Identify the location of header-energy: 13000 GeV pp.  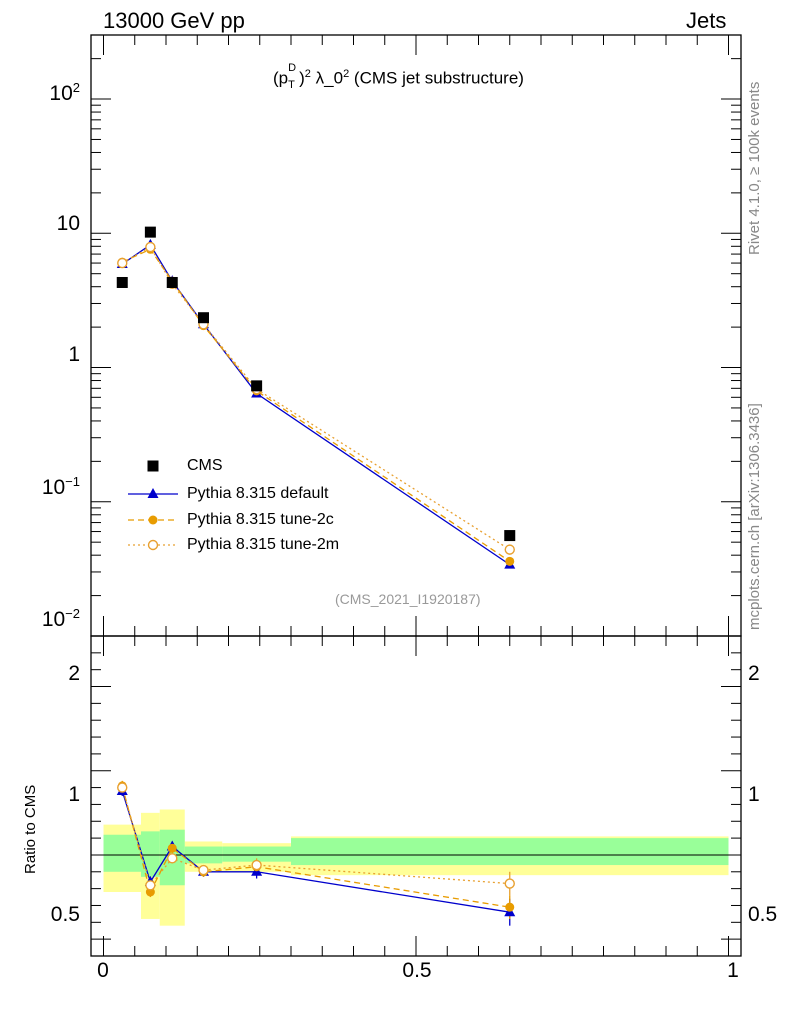
(174, 20).